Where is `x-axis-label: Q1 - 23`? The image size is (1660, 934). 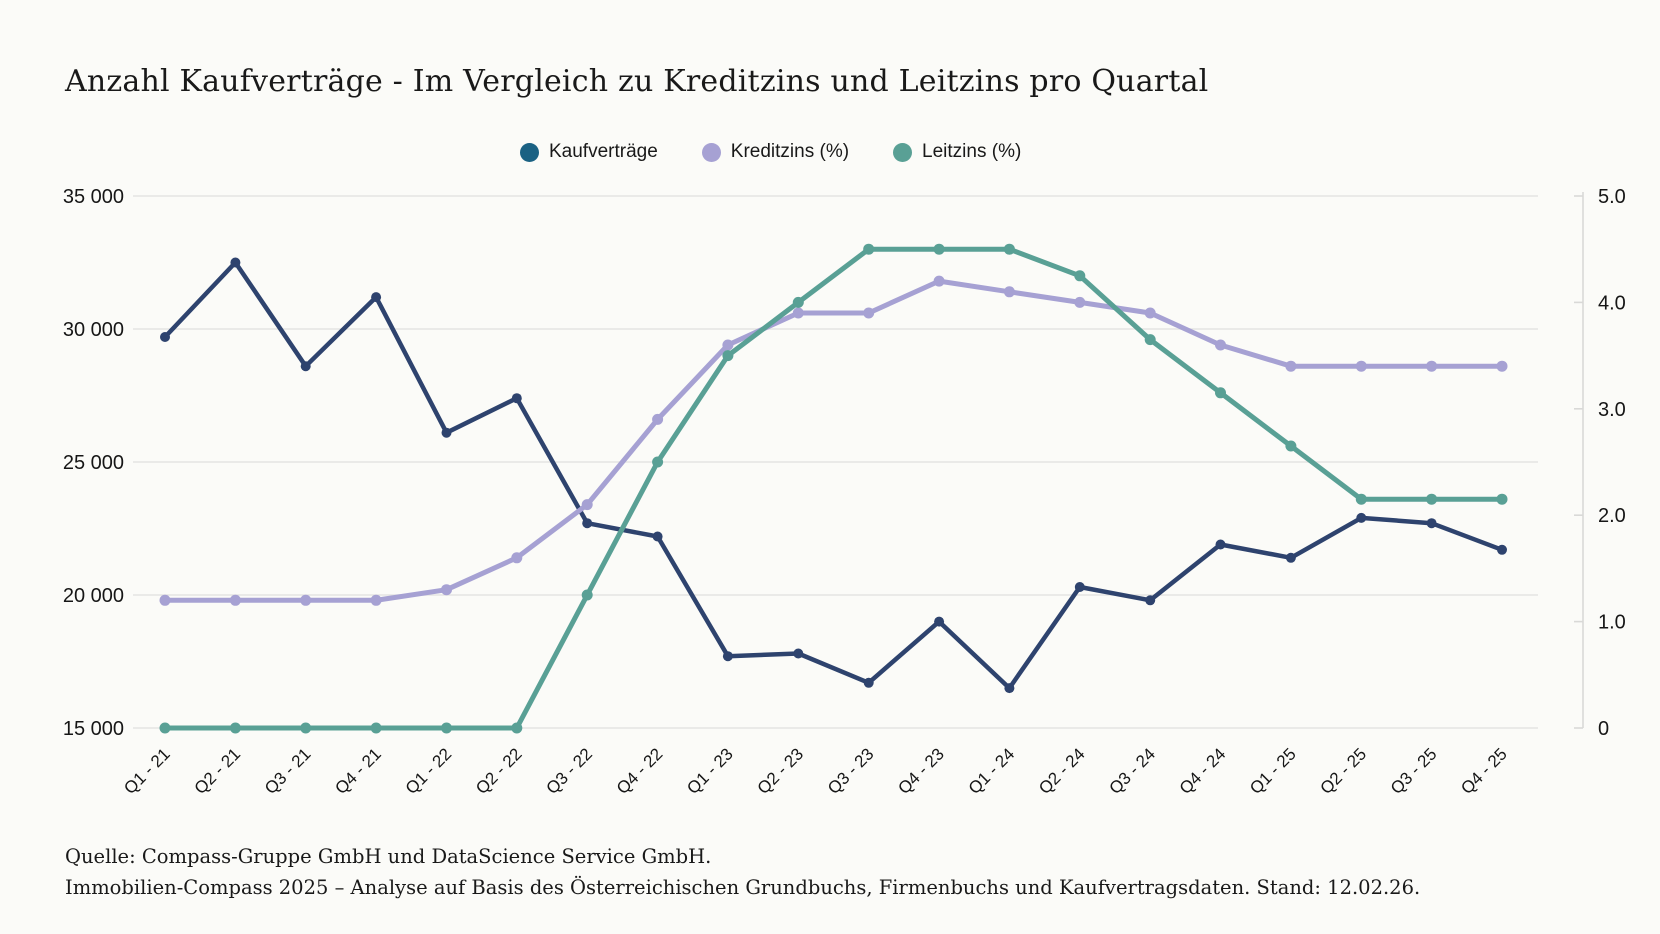
x-axis-label: Q1 - 23 is located at coordinates (710, 771).